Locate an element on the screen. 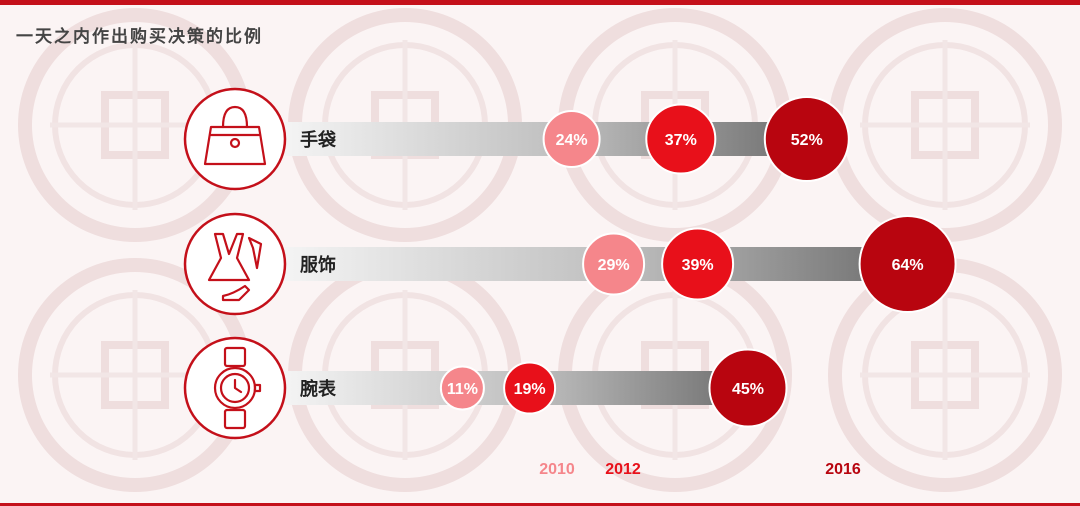 Image resolution: width=1080 pixels, height=506 pixels. data-label: 64% is located at coordinates (908, 265).